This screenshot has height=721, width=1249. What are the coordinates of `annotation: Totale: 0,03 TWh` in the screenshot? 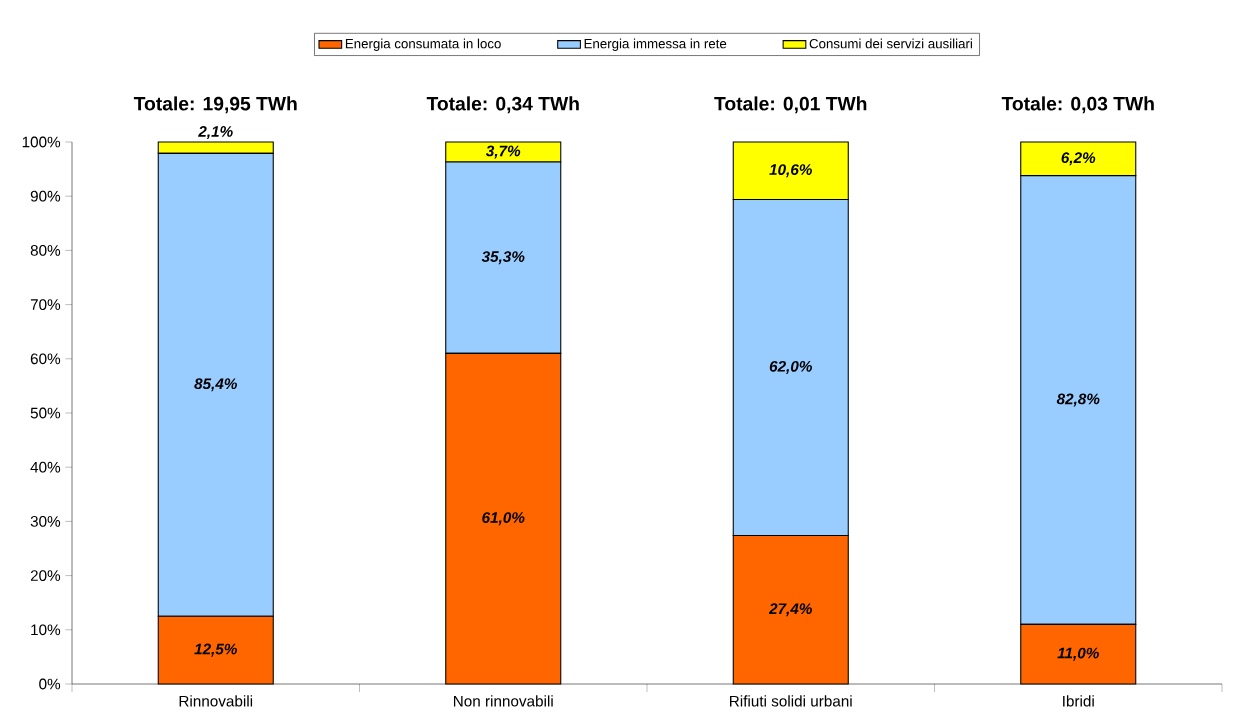 It's located at (1077, 105).